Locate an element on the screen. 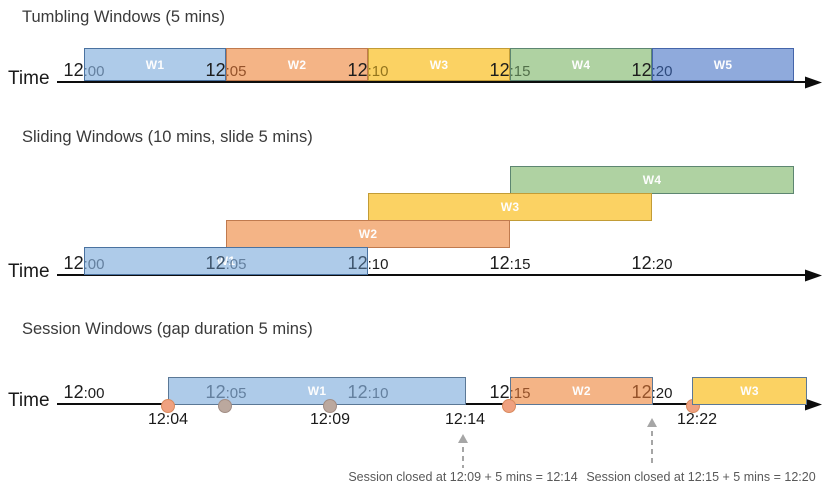 This screenshot has height=498, width=829. session-tick-1210: 12:10 is located at coordinates (368, 392).